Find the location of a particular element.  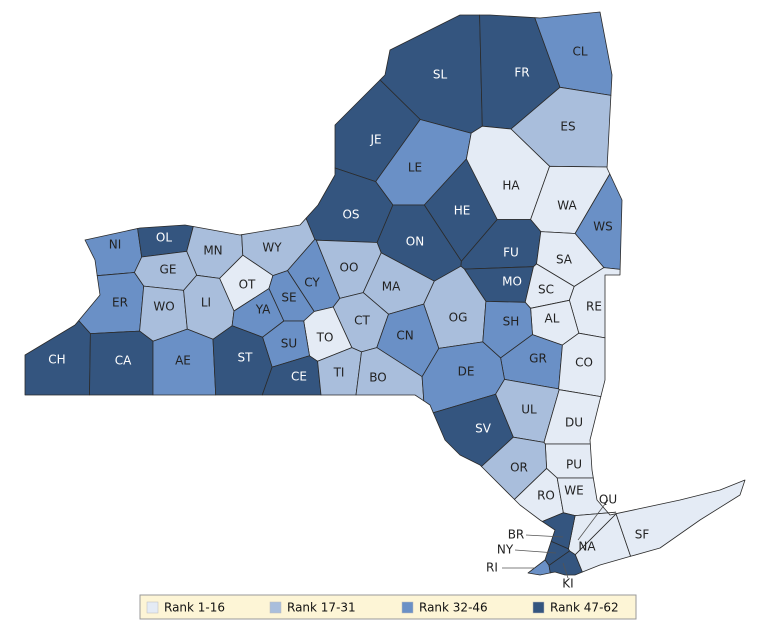

county-label: SC is located at coordinates (546, 290).